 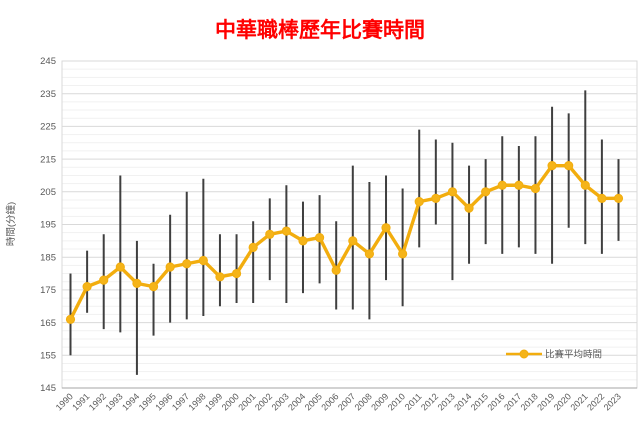 I want to click on x-tick-label: 2015, so click(x=479, y=401).